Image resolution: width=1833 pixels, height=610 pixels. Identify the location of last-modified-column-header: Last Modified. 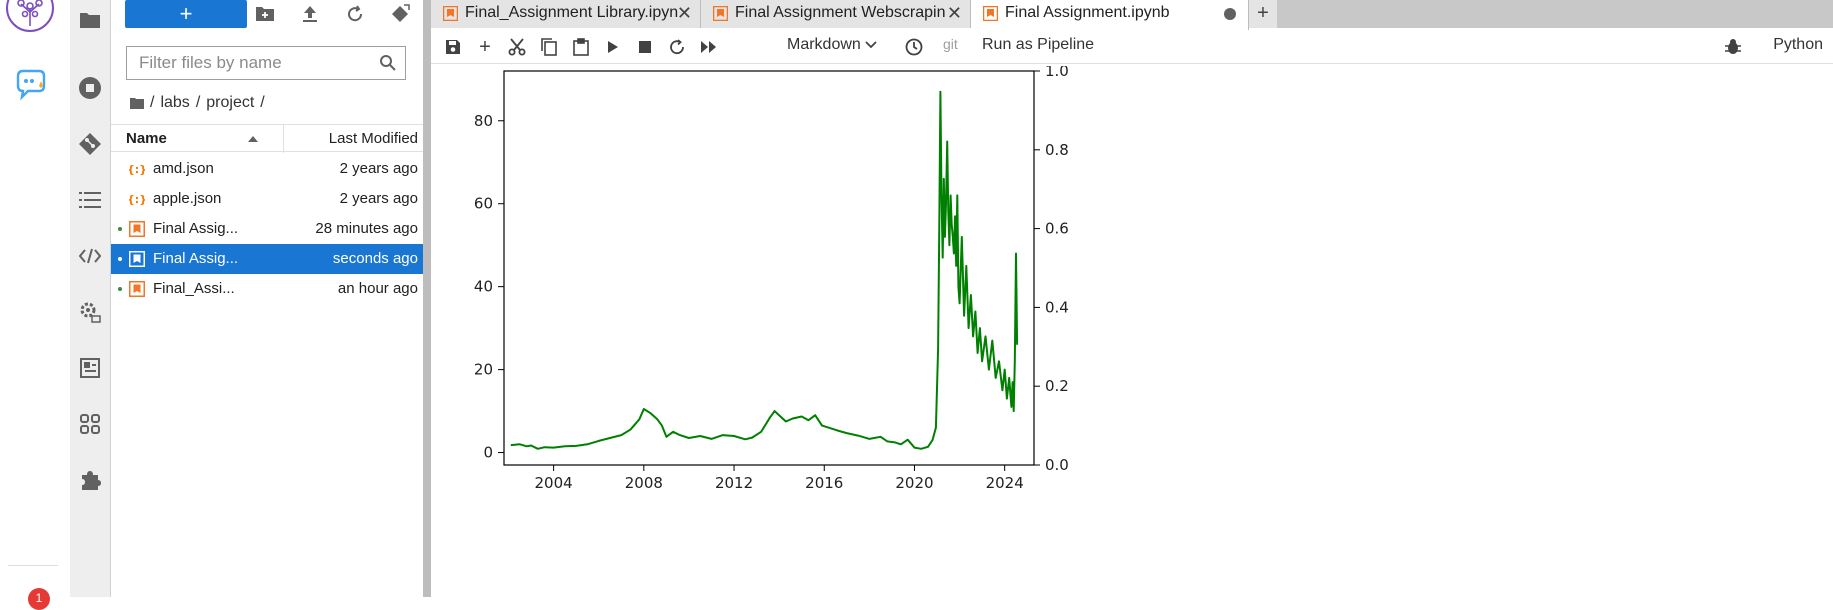
(373, 138).